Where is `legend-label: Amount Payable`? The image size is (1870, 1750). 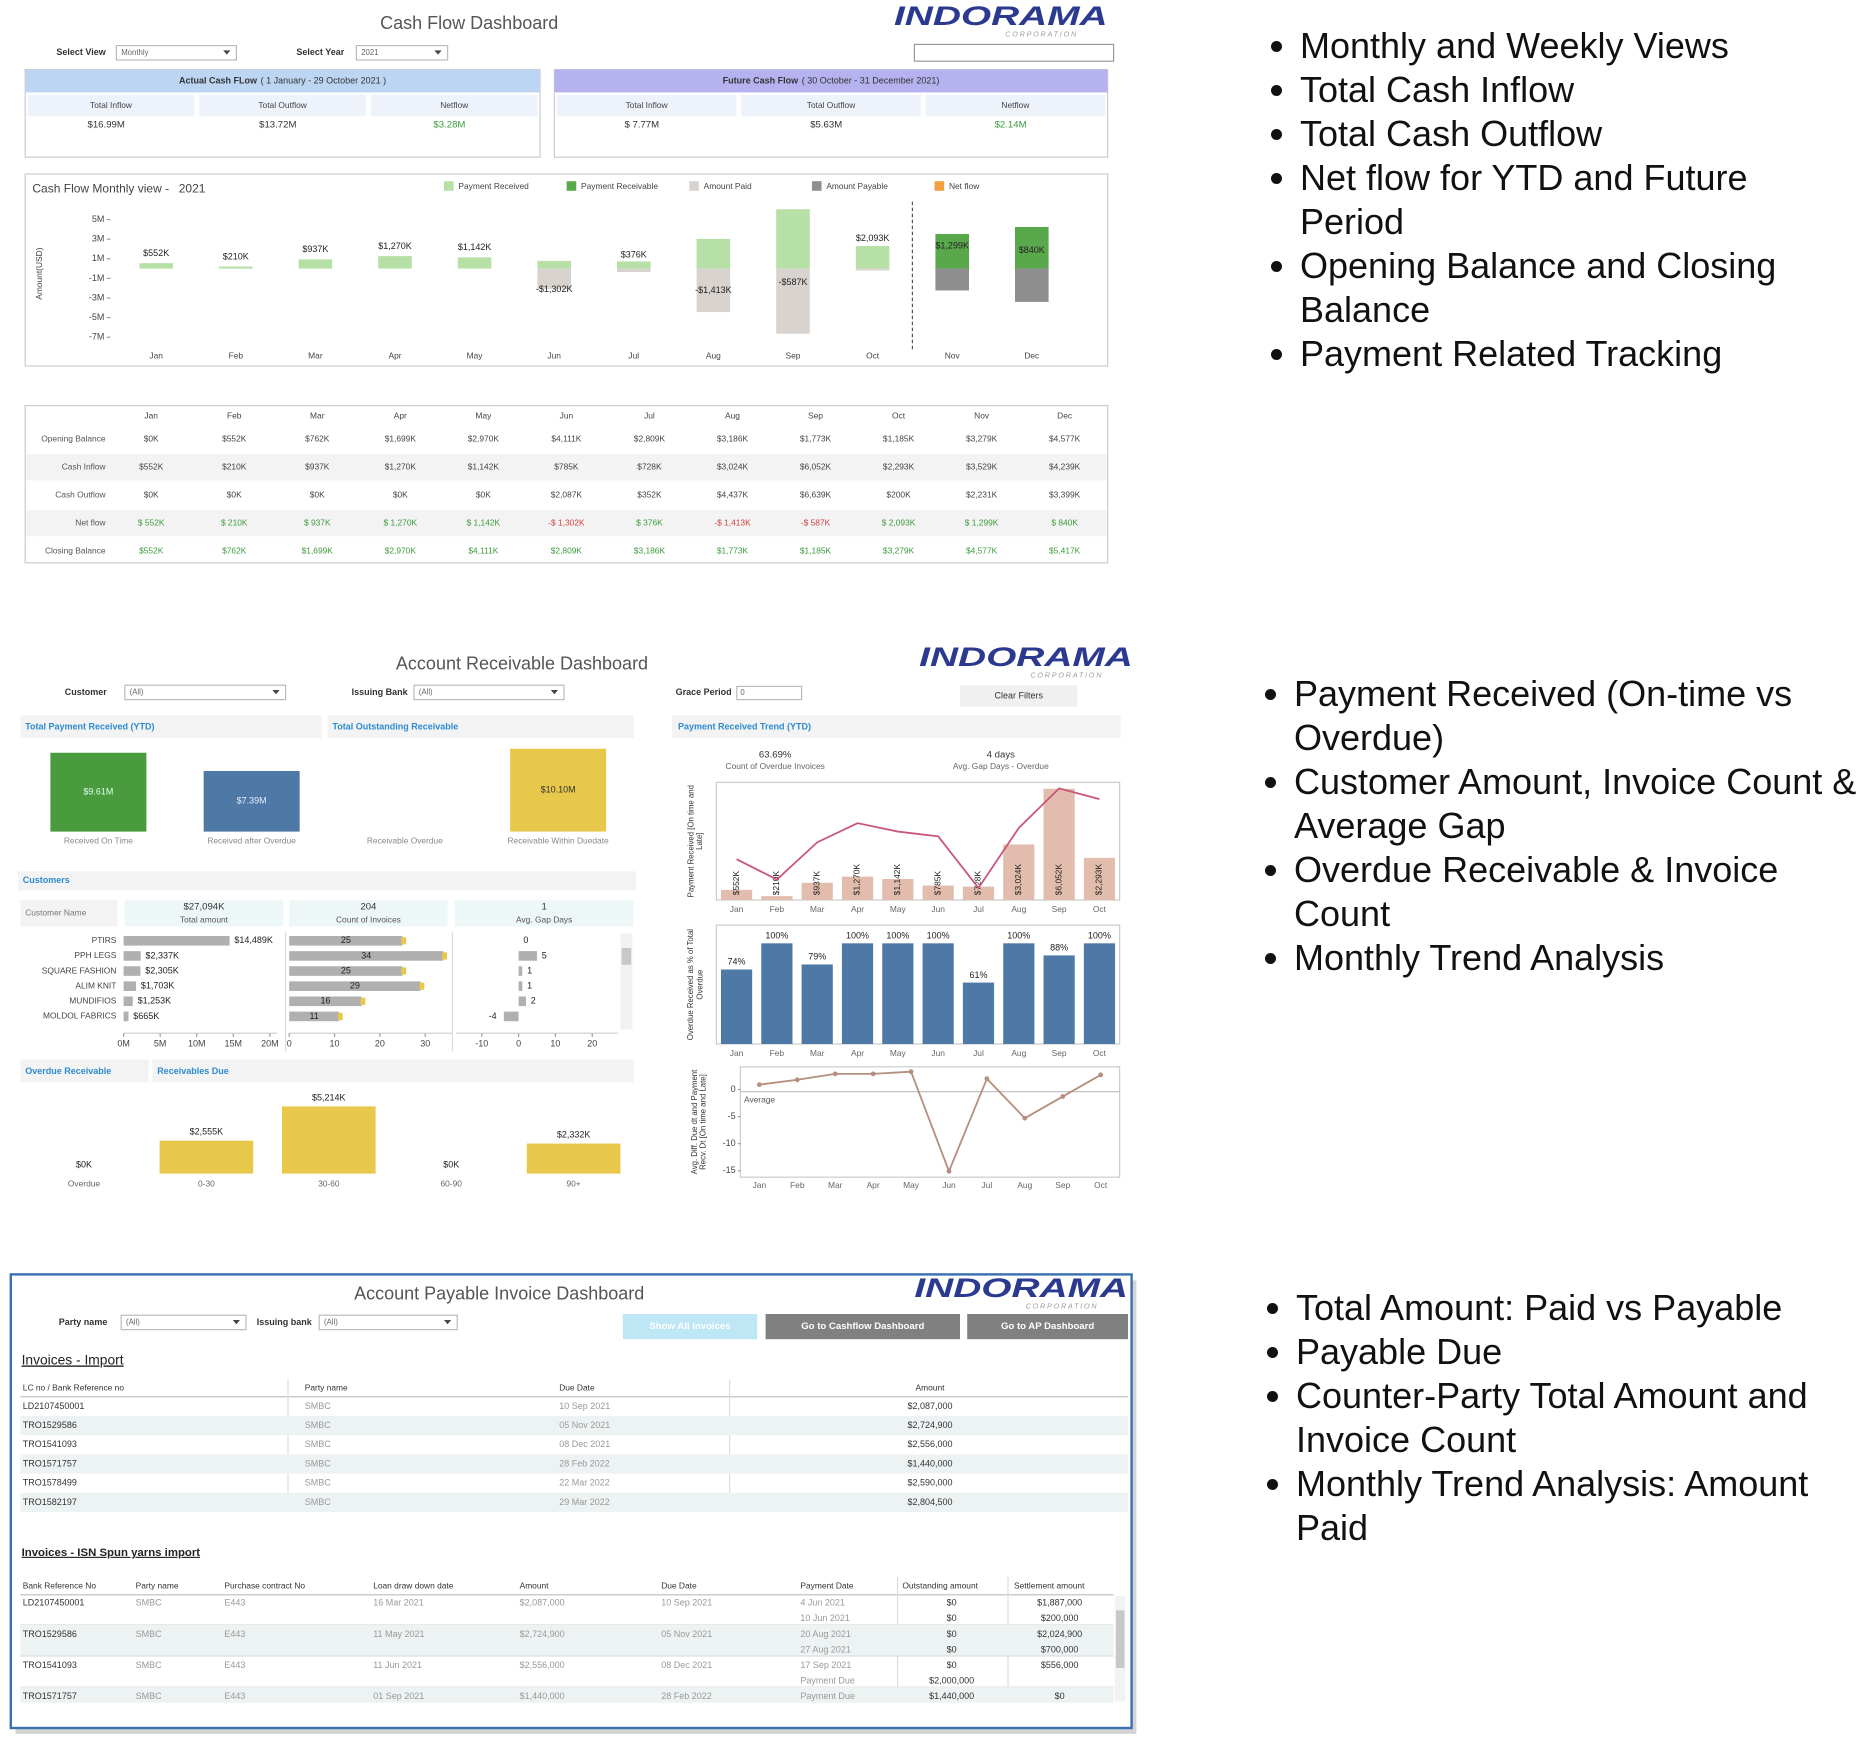
legend-label: Amount Payable is located at coordinates (857, 186).